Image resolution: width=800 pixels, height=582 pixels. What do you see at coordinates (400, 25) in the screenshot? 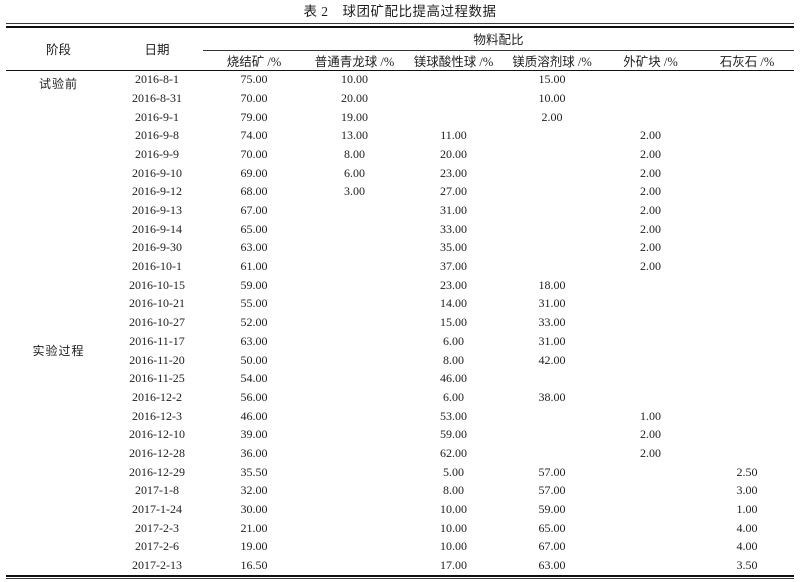
I see `top-double-rule` at bounding box center [400, 25].